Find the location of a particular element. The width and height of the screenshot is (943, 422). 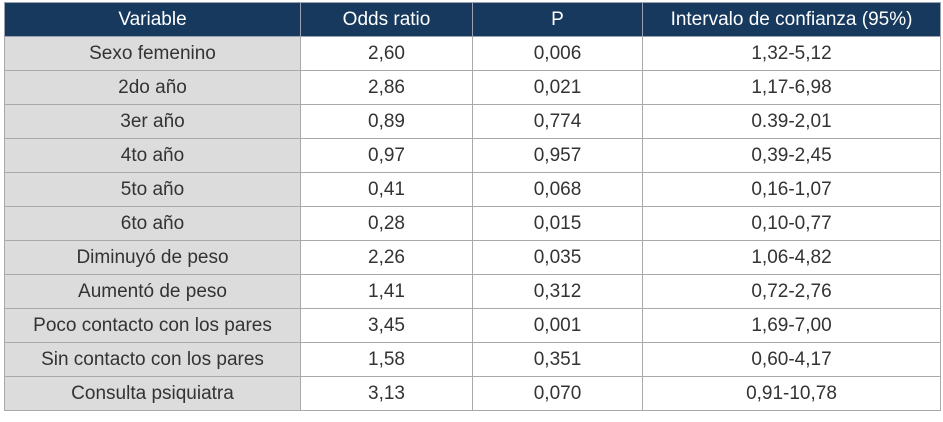

variable-cell: Aumentó de peso is located at coordinates (152, 291).